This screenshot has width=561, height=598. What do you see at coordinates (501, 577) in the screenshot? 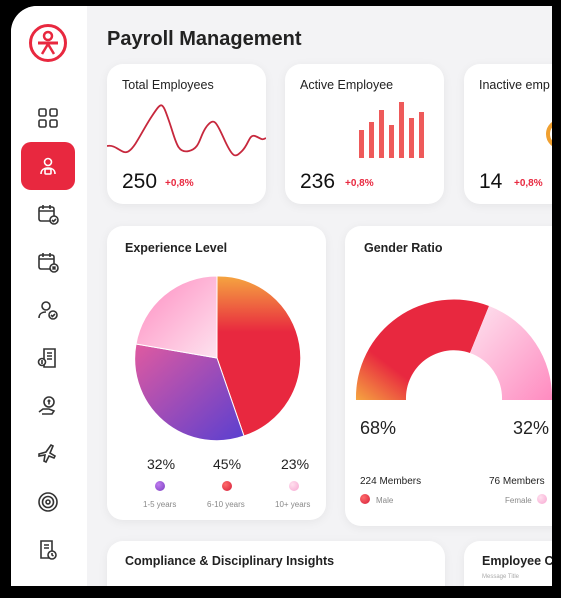
I see `message-title-label: Message Title` at bounding box center [501, 577].